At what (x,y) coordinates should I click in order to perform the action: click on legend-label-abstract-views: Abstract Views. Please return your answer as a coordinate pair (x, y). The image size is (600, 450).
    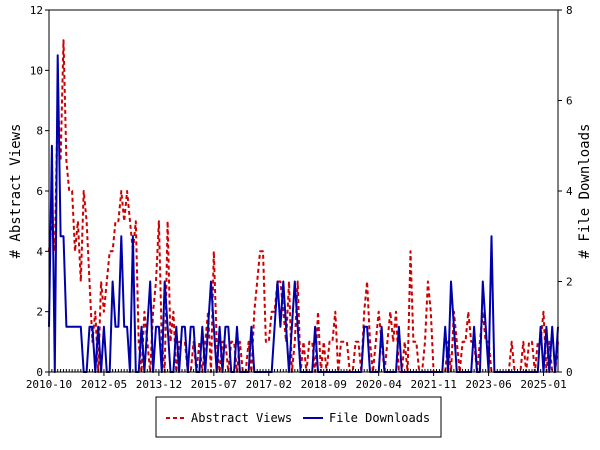
    Looking at the image, I should click on (241, 418).